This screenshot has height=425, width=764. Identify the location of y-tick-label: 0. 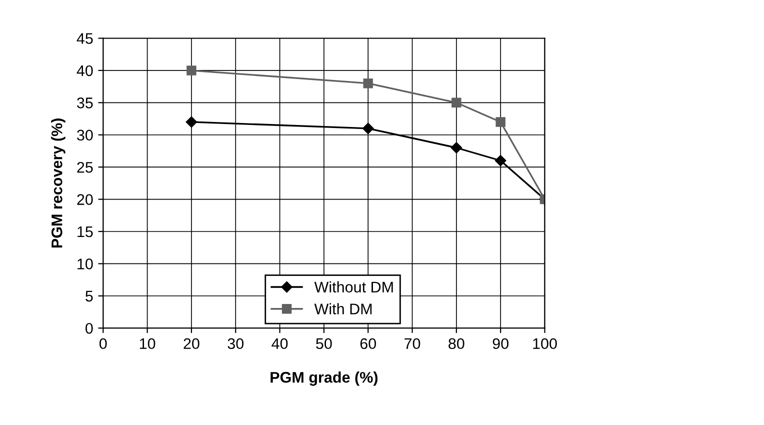
(89, 328).